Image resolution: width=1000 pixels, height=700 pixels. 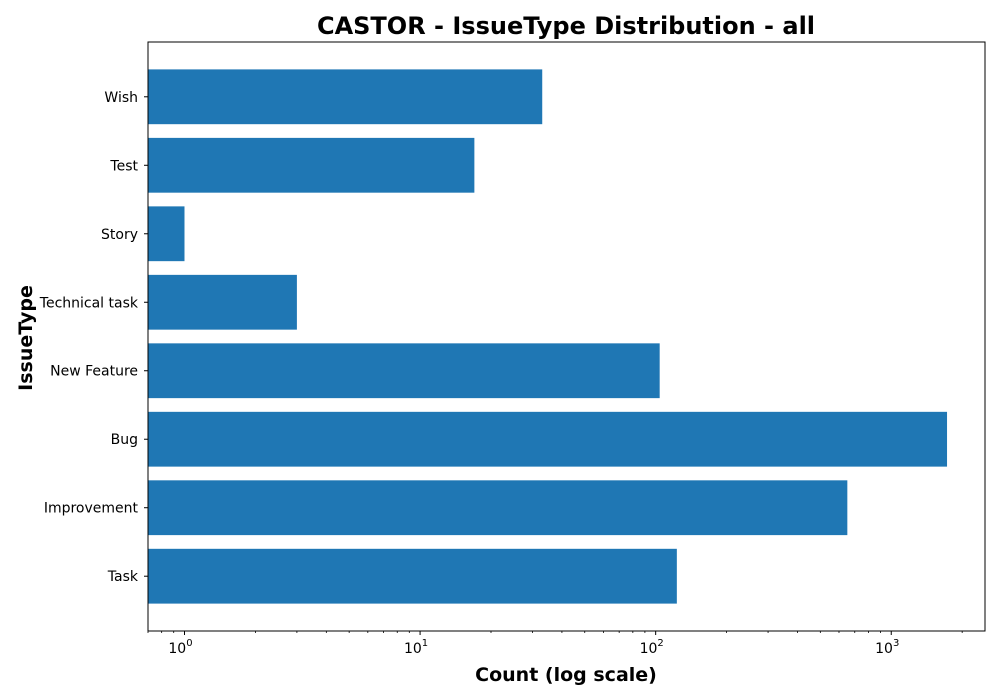 What do you see at coordinates (566, 675) in the screenshot?
I see `x-axis-label: Count (log scale)` at bounding box center [566, 675].